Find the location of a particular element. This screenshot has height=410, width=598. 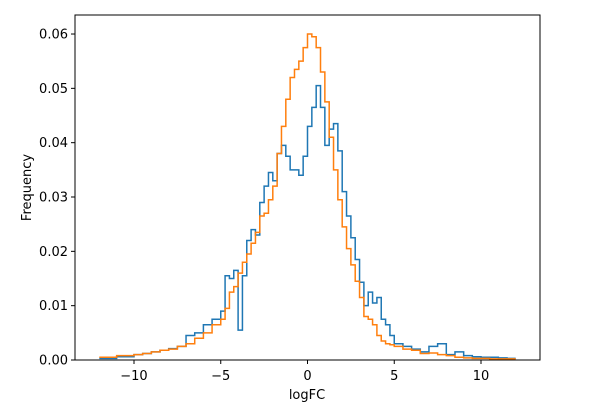

y-tick-label: 0.04 is located at coordinates (53, 143).